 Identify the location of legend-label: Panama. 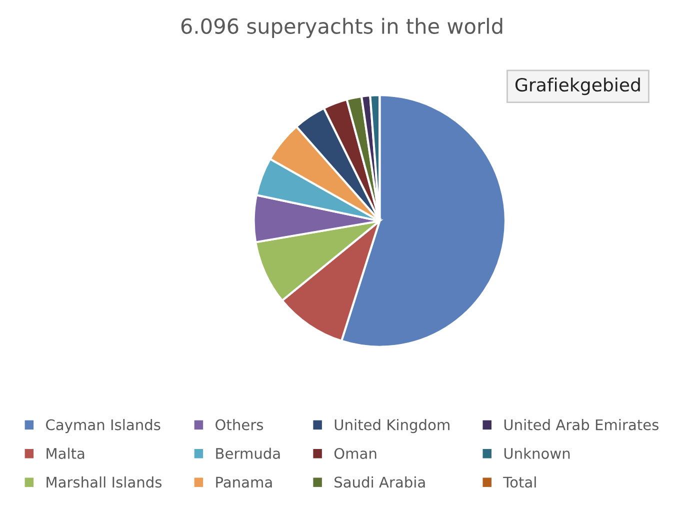
(244, 482).